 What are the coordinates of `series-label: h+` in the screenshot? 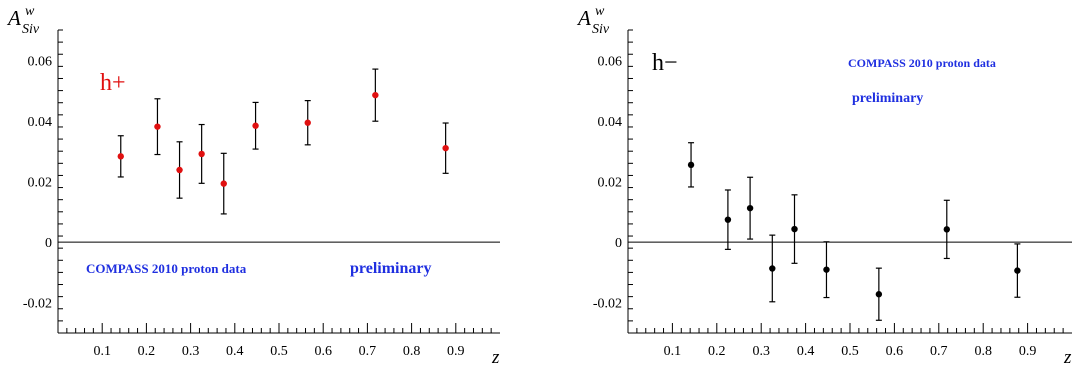 It's located at (113, 83).